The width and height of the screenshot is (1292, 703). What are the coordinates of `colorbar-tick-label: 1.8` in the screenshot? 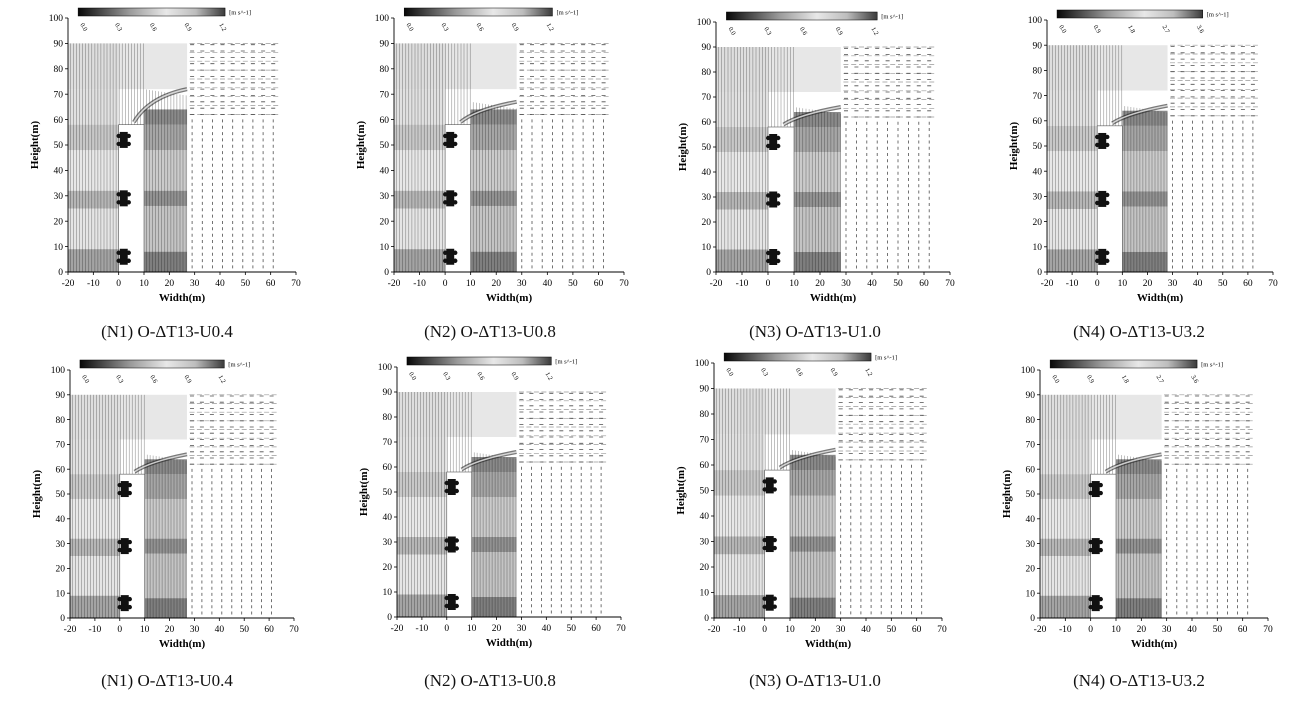 It's located at (1131, 29).